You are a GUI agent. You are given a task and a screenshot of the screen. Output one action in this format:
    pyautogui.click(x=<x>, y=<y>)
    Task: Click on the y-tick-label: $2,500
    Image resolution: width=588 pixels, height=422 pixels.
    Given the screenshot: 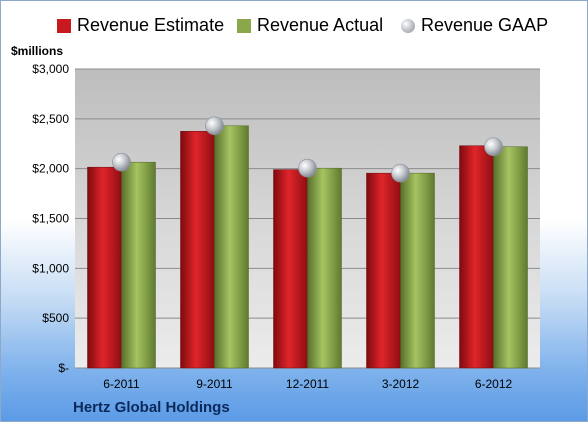 What is the action you would take?
    pyautogui.click(x=50, y=119)
    